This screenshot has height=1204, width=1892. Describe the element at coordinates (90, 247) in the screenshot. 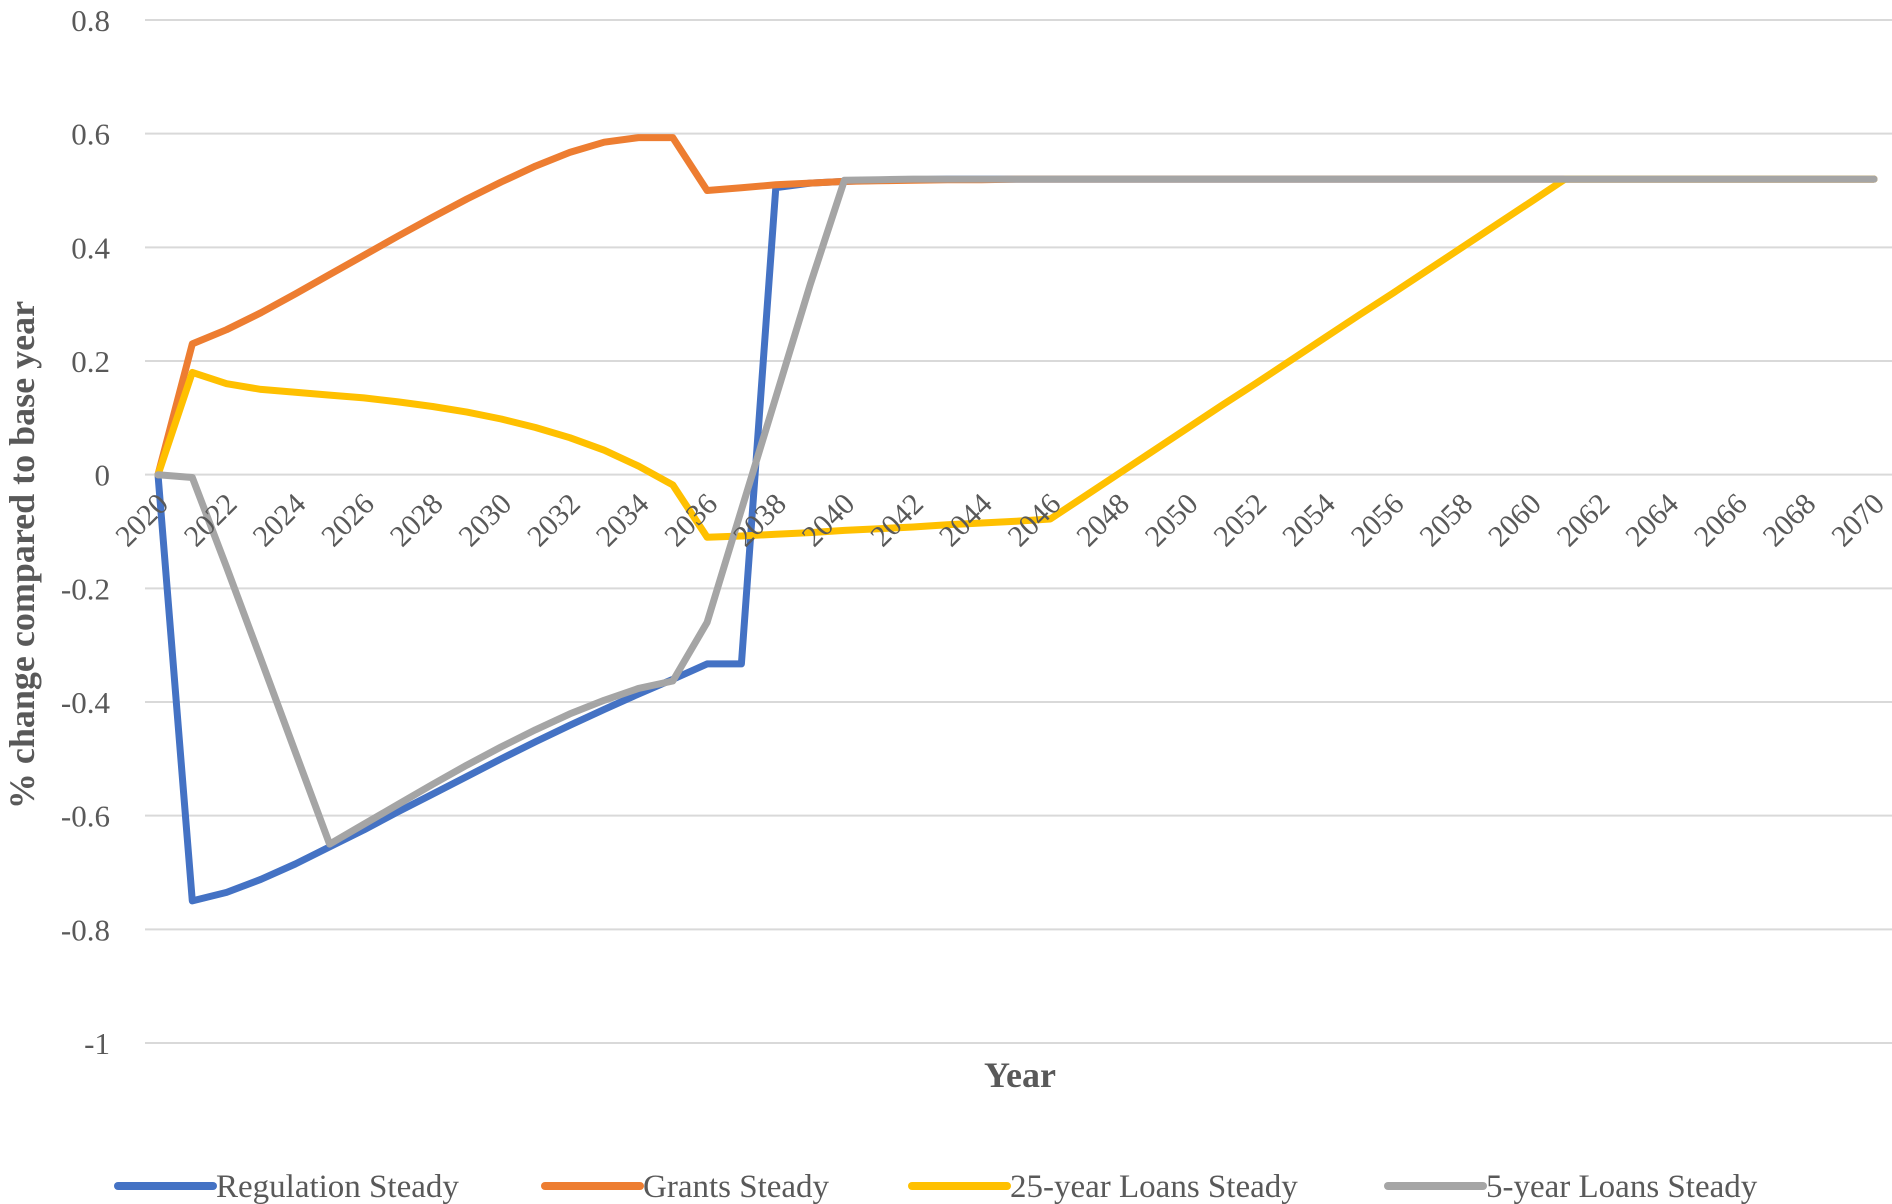

I see `y-tick-label: 0.4` at that location.